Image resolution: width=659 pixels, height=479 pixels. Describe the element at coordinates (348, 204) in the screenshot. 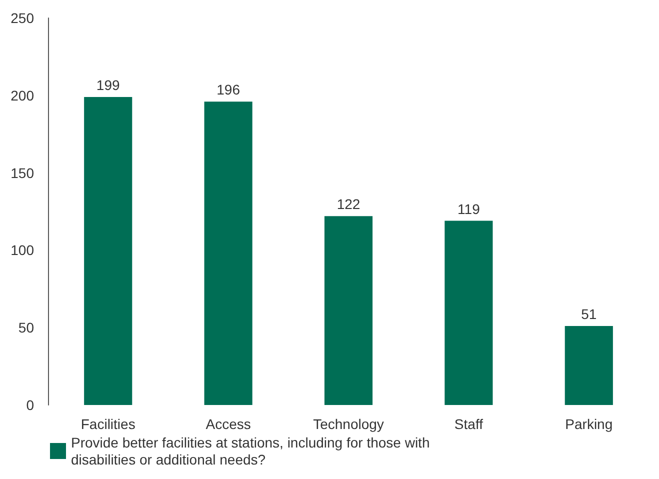

I see `data-label: 122` at that location.